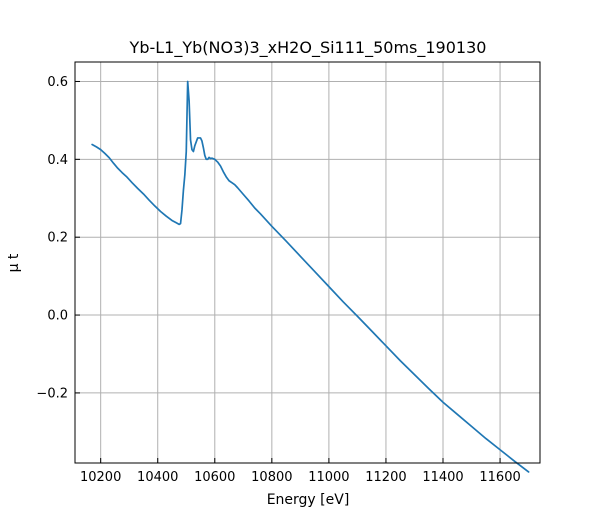  What do you see at coordinates (271, 477) in the screenshot?
I see `x-tick-label: 10800` at bounding box center [271, 477].